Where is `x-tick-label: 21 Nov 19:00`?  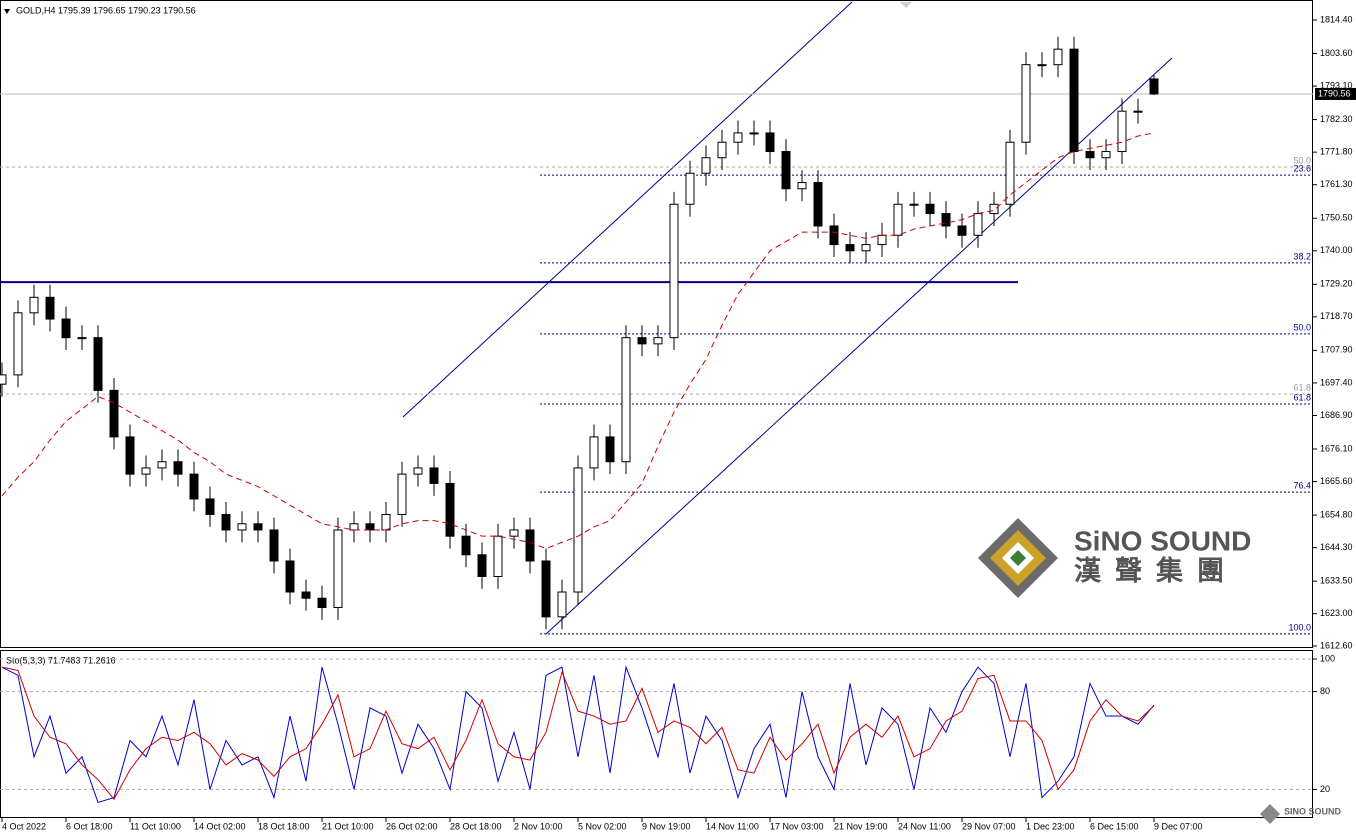 x-tick-label: 21 Nov 19:00 is located at coordinates (861, 826).